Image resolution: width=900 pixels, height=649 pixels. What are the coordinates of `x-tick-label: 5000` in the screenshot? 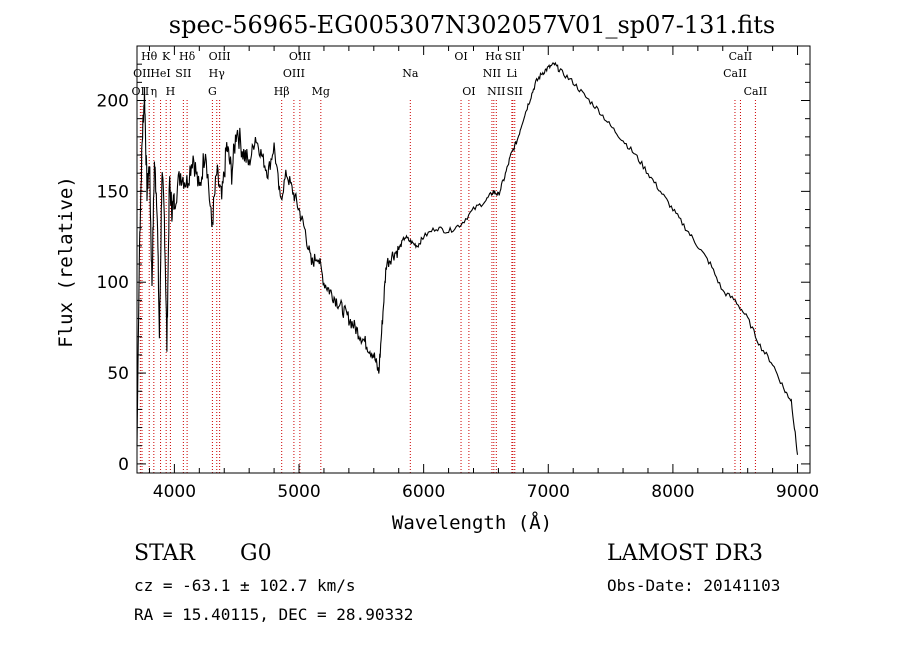 It's located at (298, 492).